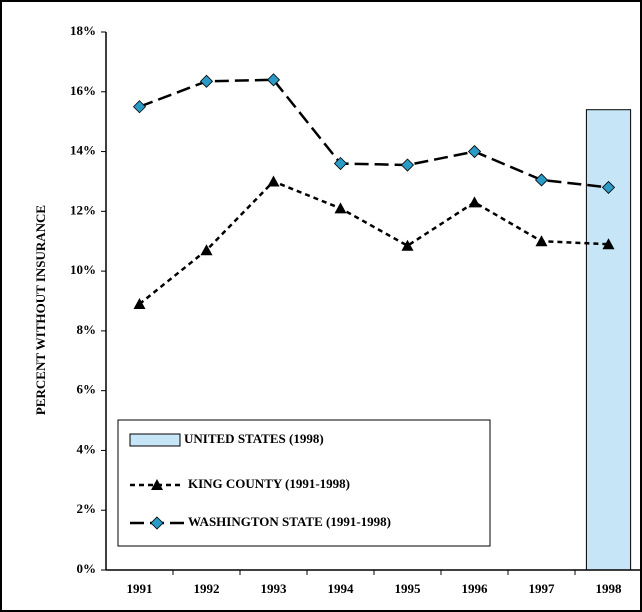 This screenshot has width=642, height=612. What do you see at coordinates (408, 588) in the screenshot?
I see `x-tick-label: 1995` at bounding box center [408, 588].